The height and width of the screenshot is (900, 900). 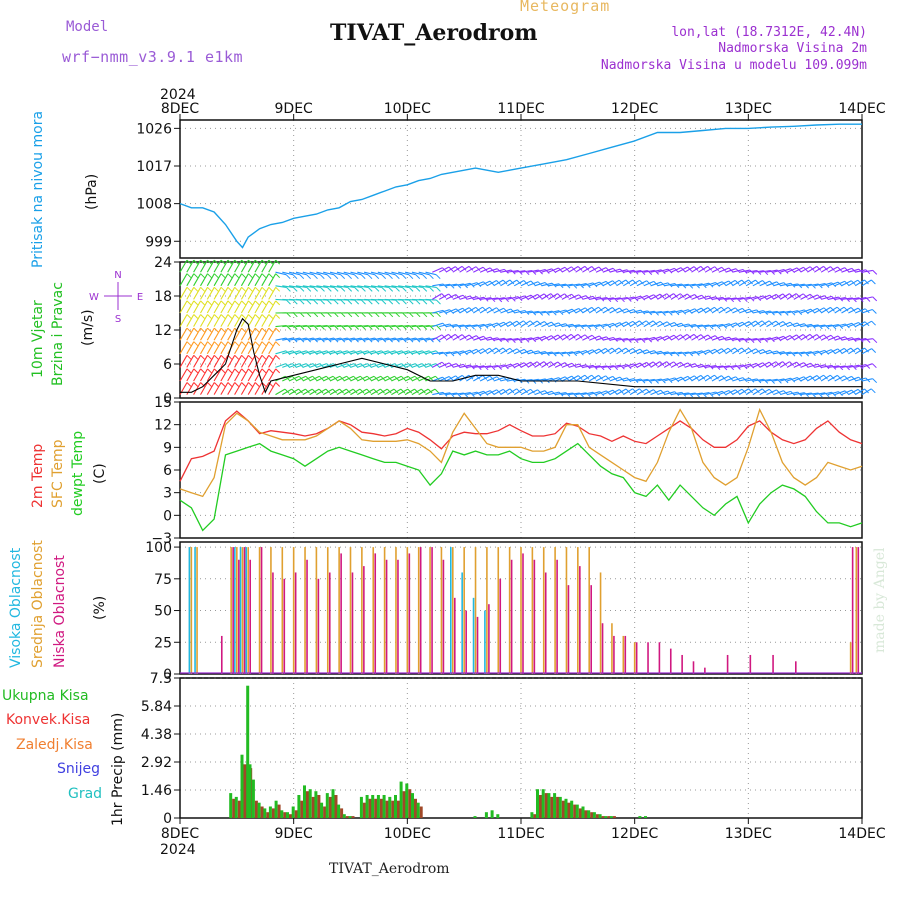 I want to click on compass-s-label: S, so click(x=118, y=319).